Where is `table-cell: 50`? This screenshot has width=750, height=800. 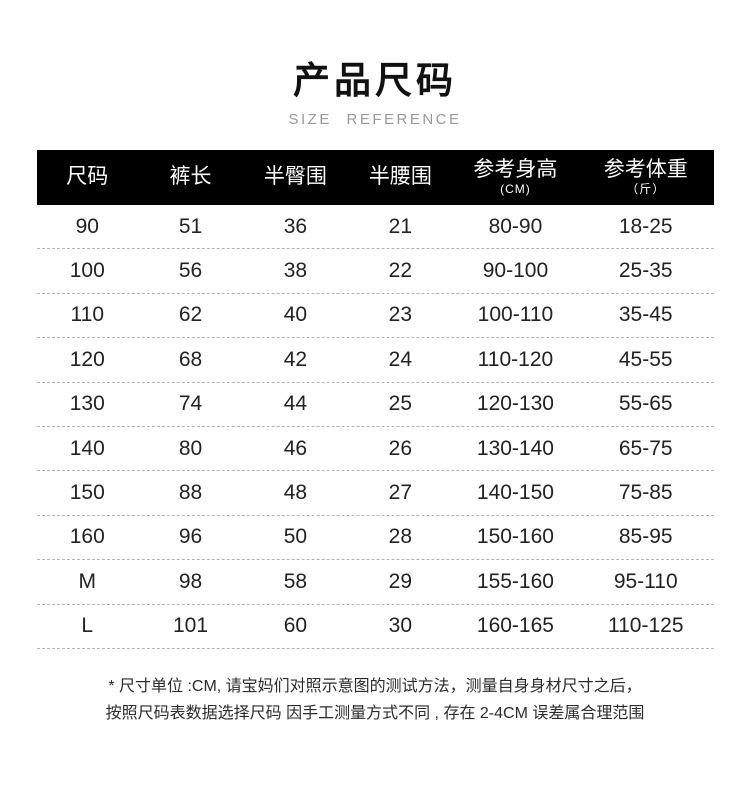
table-cell: 50 is located at coordinates (295, 537).